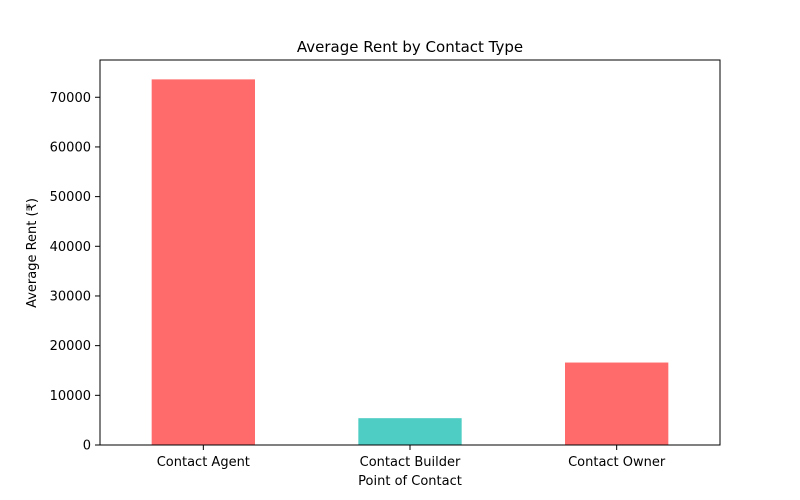 The height and width of the screenshot is (500, 800). Describe the element at coordinates (70, 346) in the screenshot. I see `y-tick-label: 20000` at that location.